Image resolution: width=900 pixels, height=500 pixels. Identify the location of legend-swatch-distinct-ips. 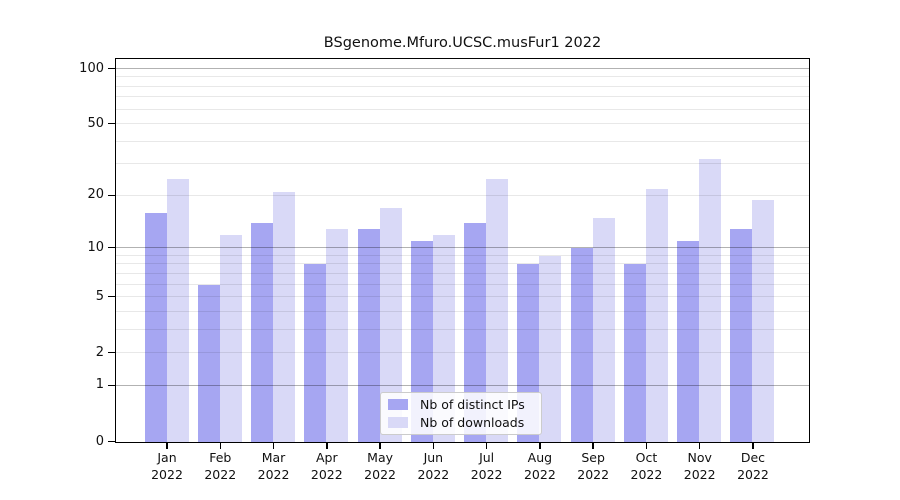
(398, 405).